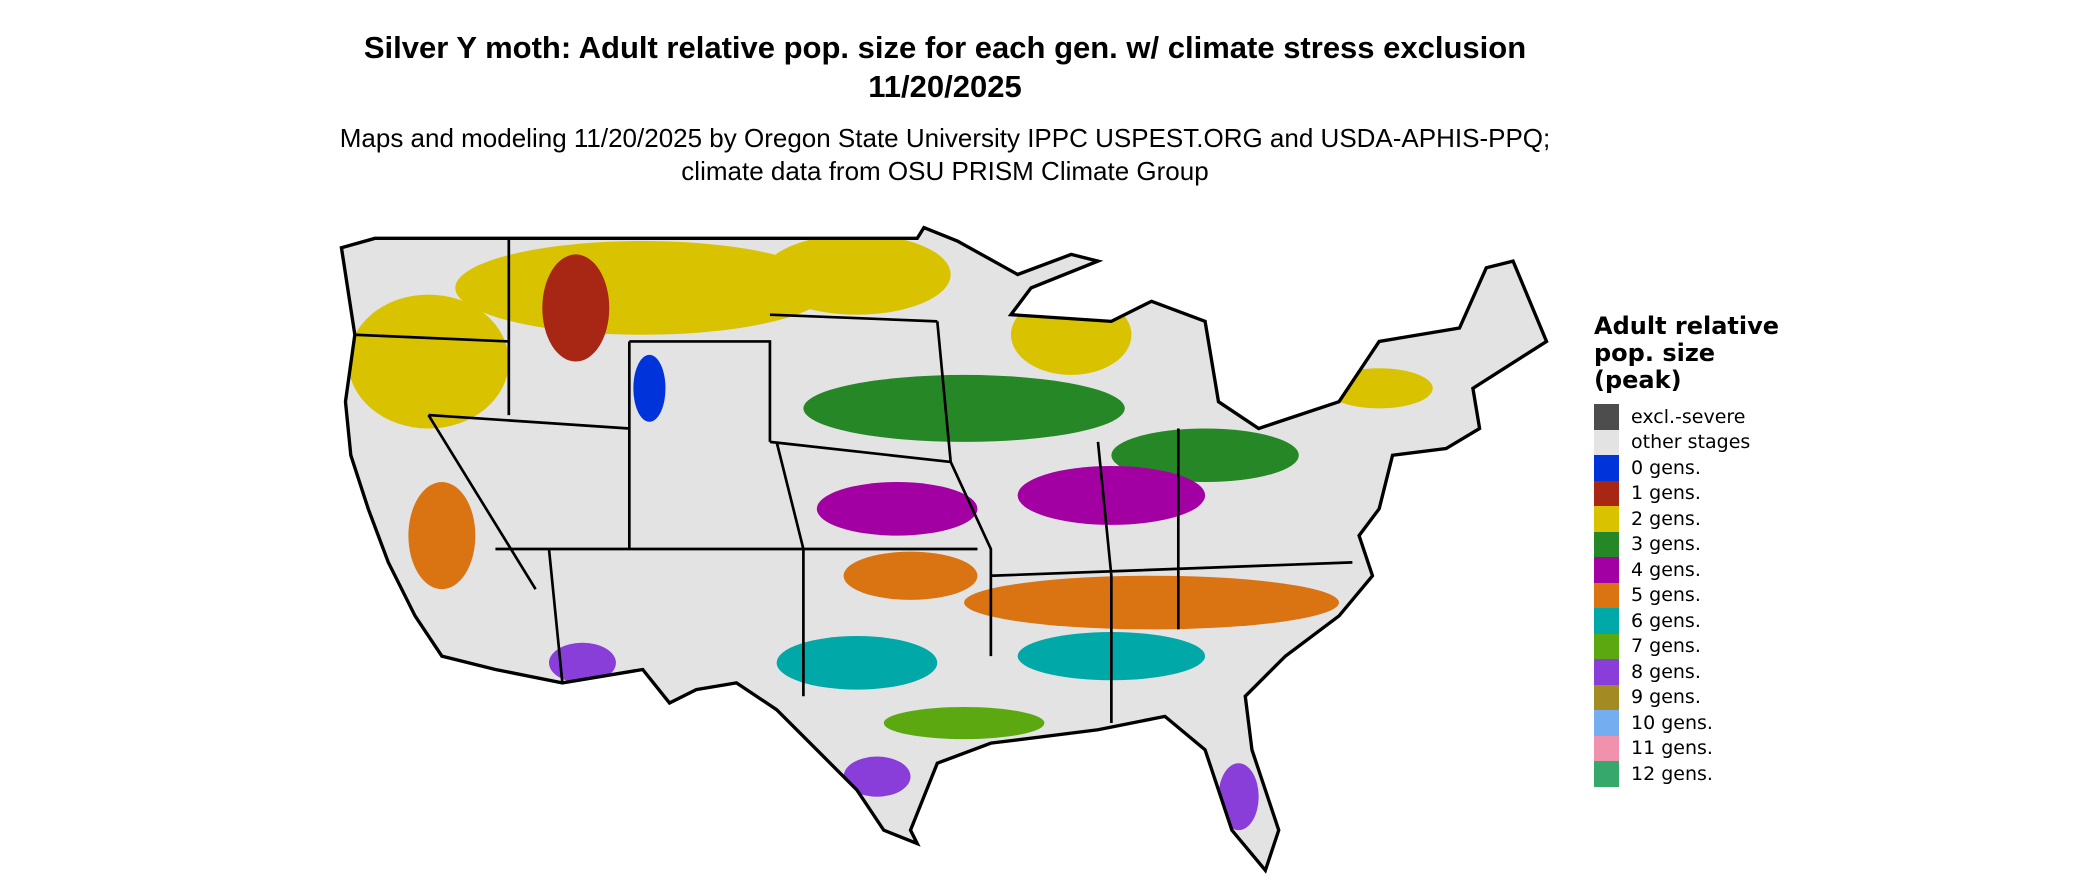 The height and width of the screenshot is (892, 2100). What do you see at coordinates (1071, 334) in the screenshot?
I see `zone-2-gens-greatlakes` at bounding box center [1071, 334].